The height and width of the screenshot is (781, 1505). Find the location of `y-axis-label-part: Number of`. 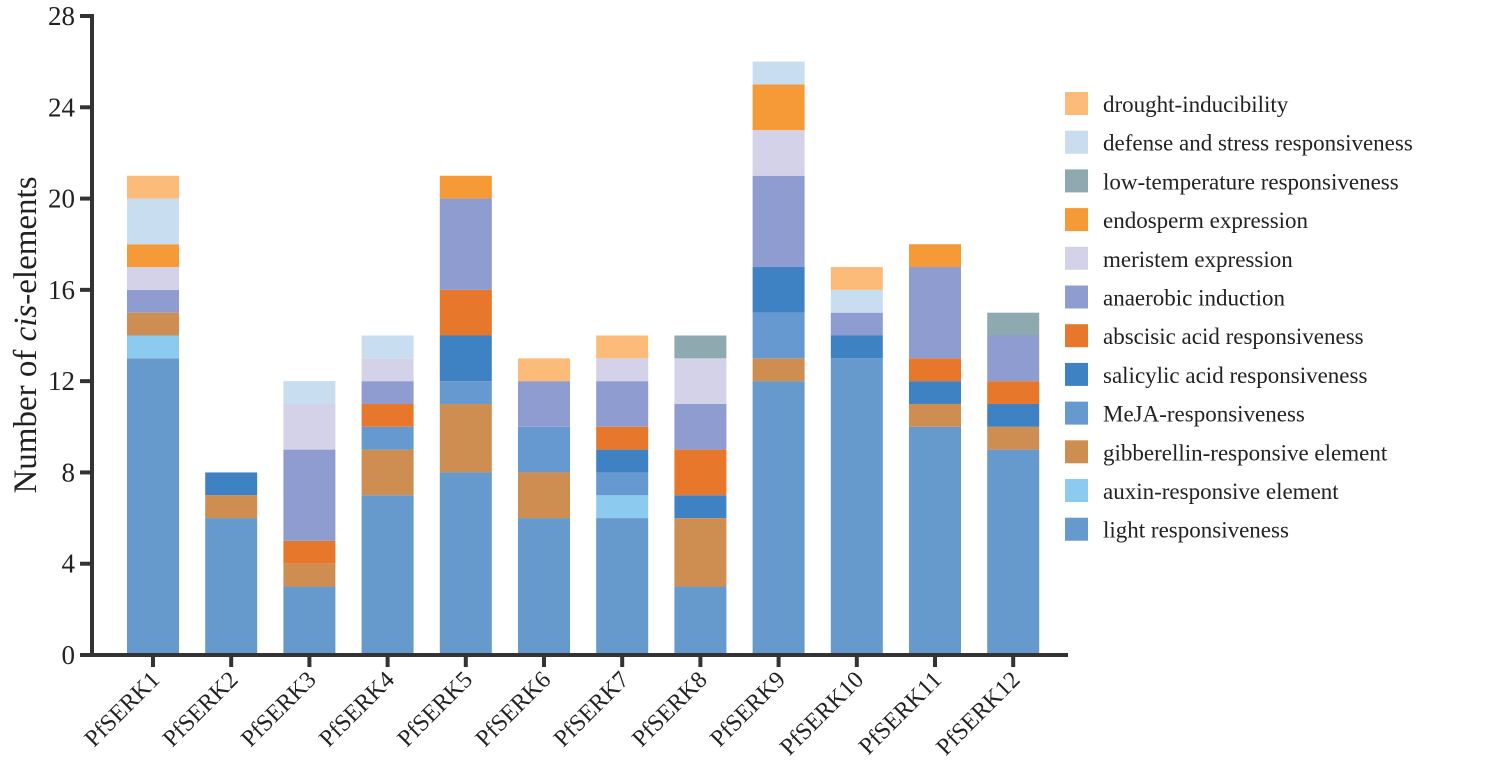

y-axis-label-part: Number of is located at coordinates (26, 417).